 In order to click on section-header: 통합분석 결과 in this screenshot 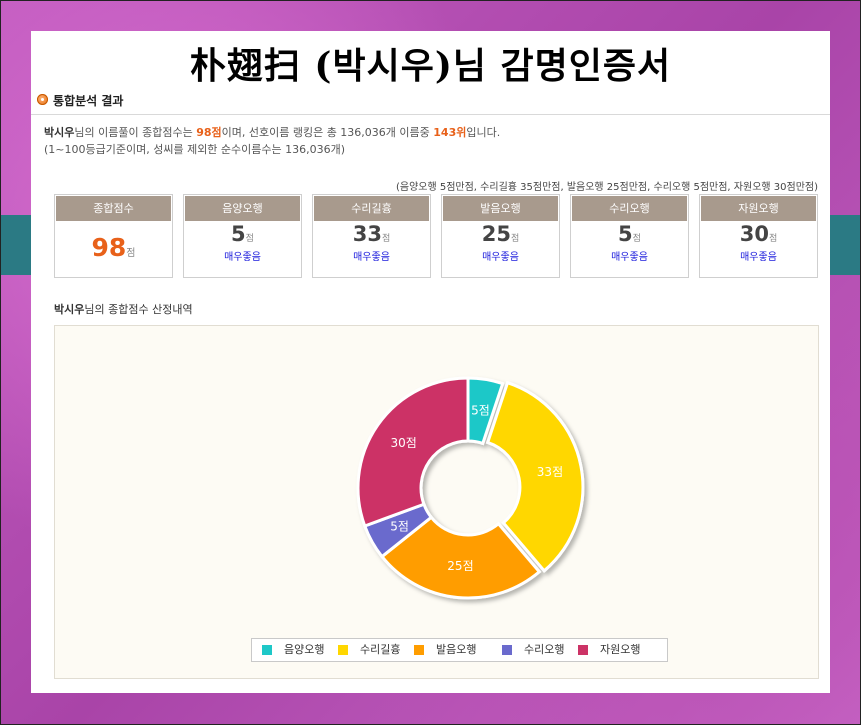, I will do `click(430, 101)`.